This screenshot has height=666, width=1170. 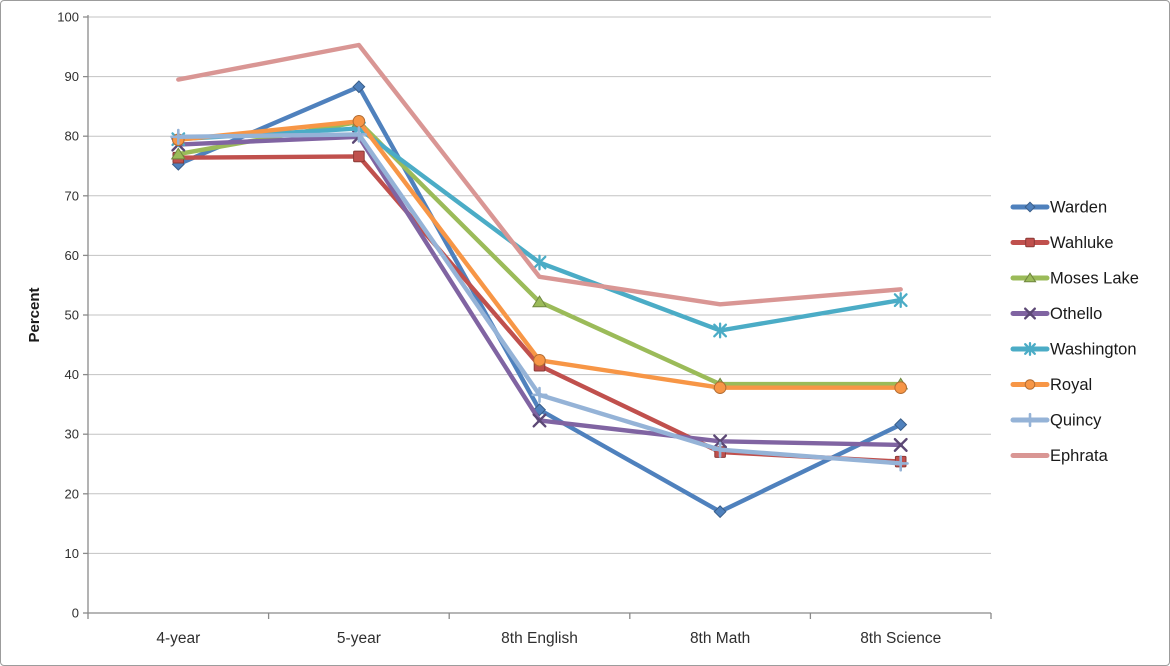 What do you see at coordinates (72, 136) in the screenshot?
I see `y-axis-tick-label: 80` at bounding box center [72, 136].